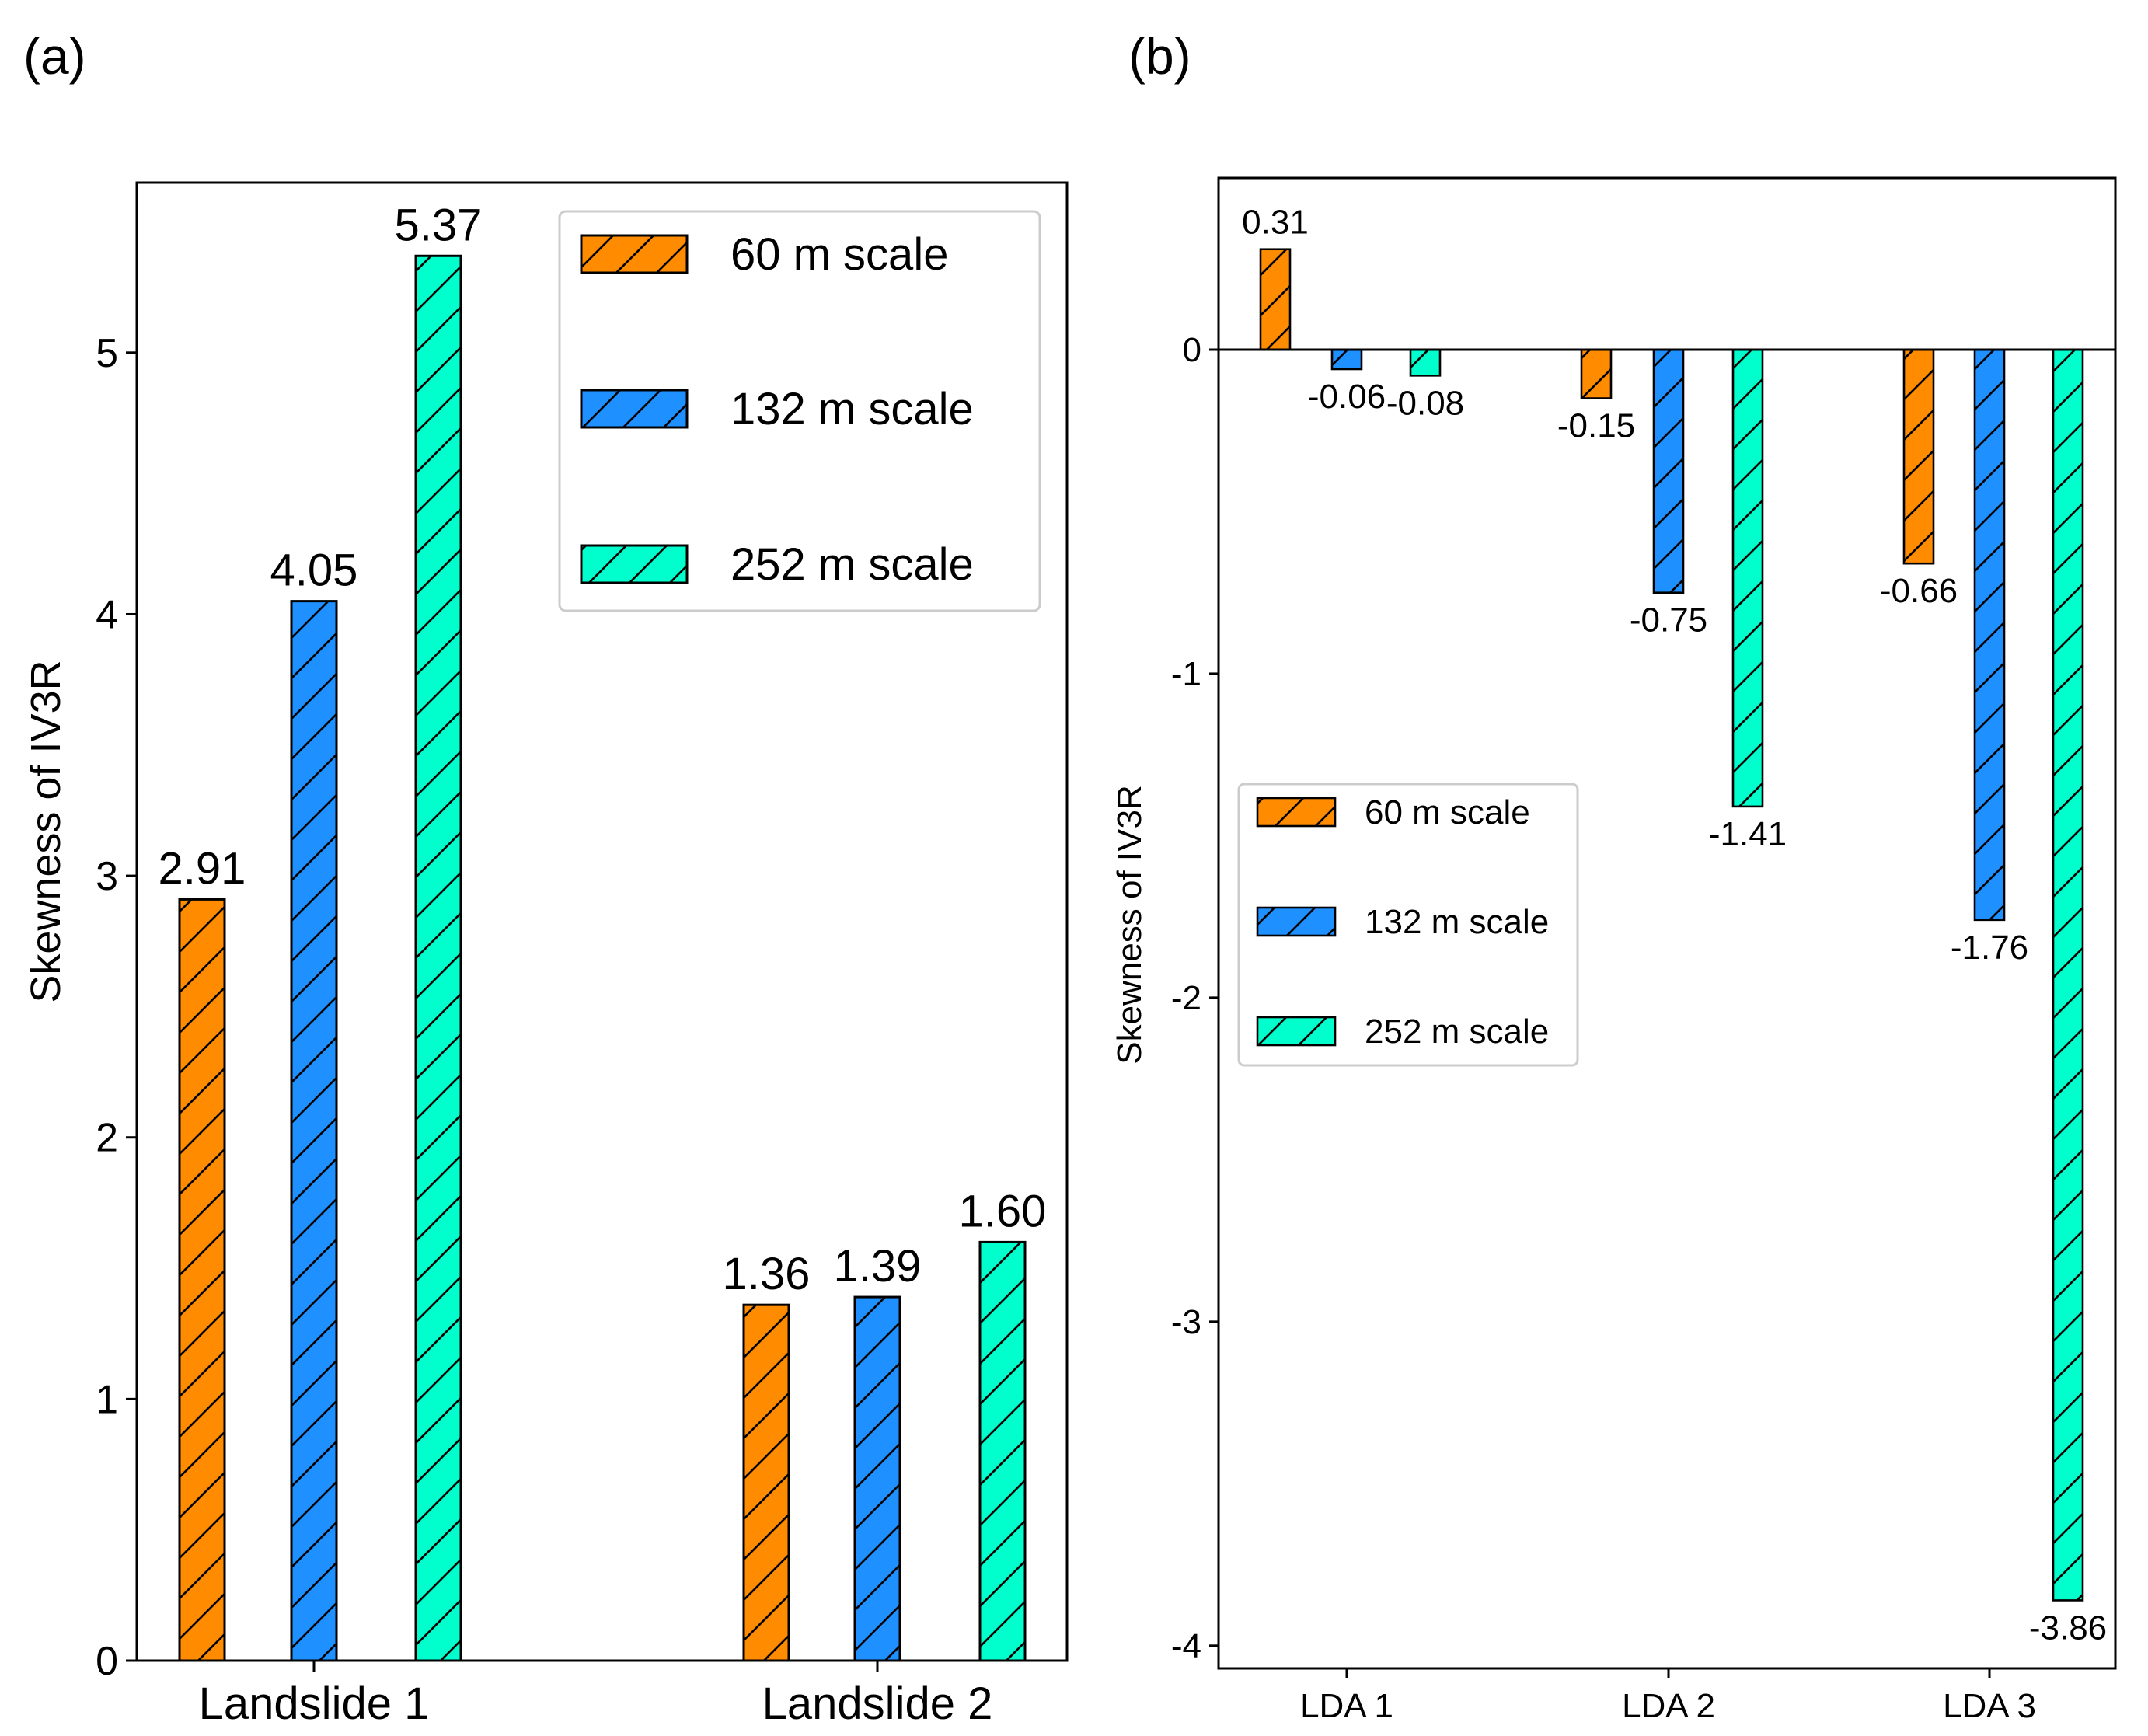  I want to click on panel-b-y-ticks: 0 -1 -2 -3 -4, so click(1195, 998).